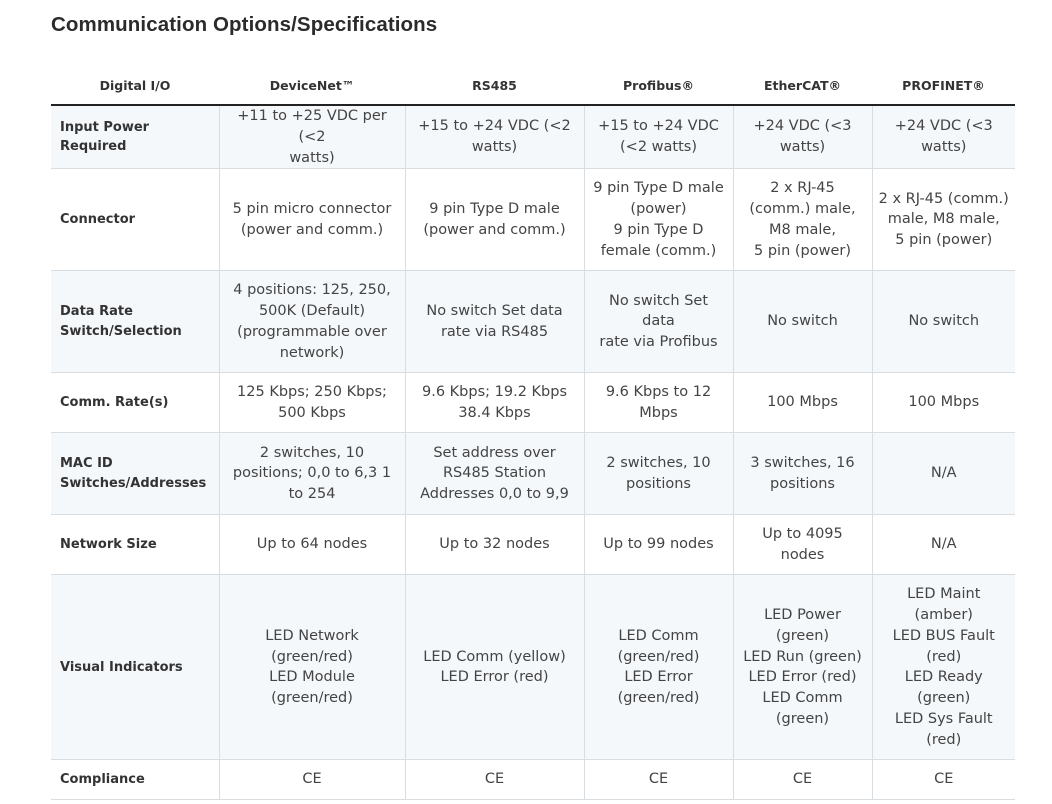 Image resolution: width=1052 pixels, height=804 pixels. I want to click on row-label: Visual Indicators, so click(135, 667).